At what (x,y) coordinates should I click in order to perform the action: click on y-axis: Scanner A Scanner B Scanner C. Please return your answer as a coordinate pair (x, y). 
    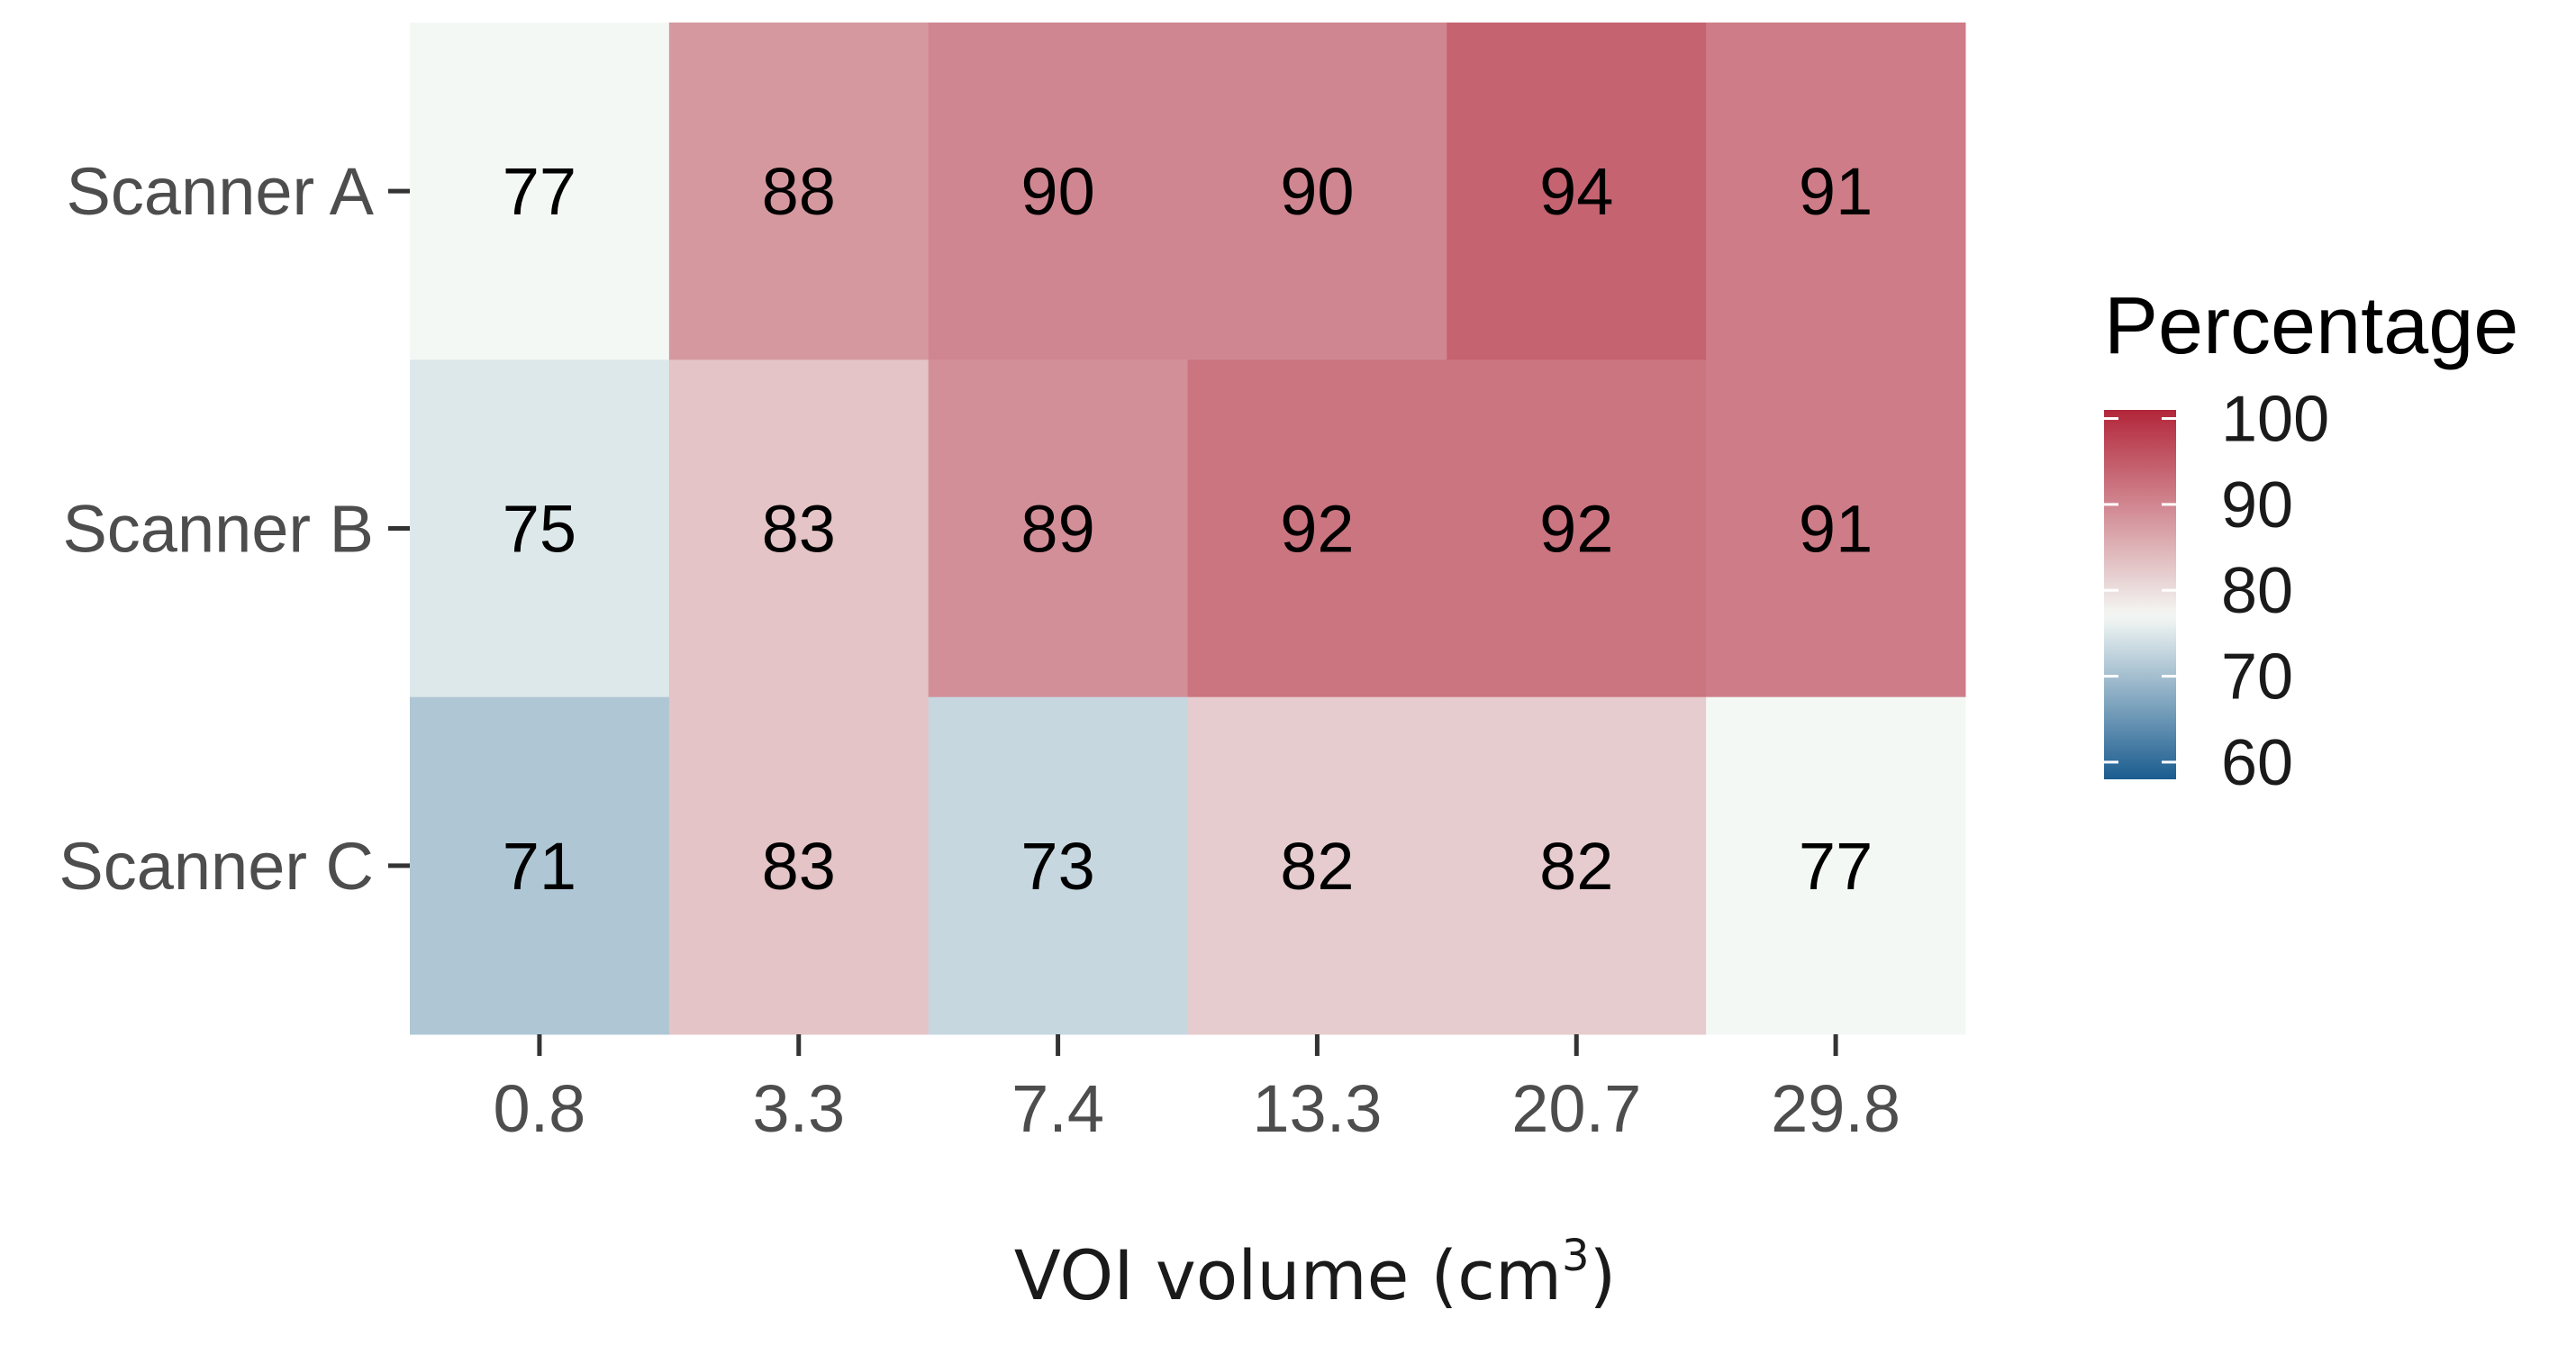
    Looking at the image, I should click on (235, 529).